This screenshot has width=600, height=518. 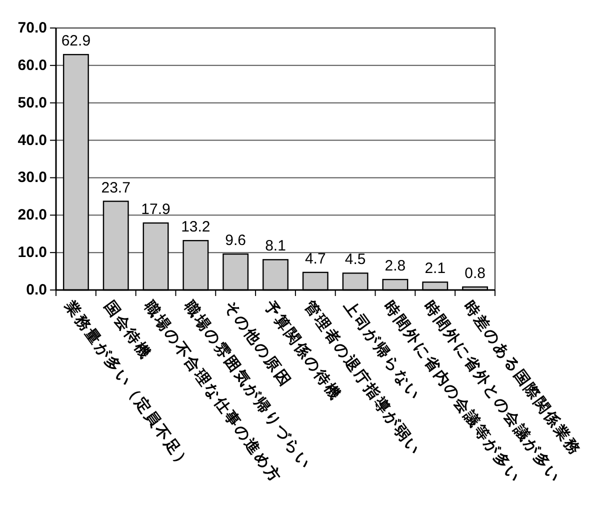 I want to click on data-label: 13.2, so click(x=195, y=227).